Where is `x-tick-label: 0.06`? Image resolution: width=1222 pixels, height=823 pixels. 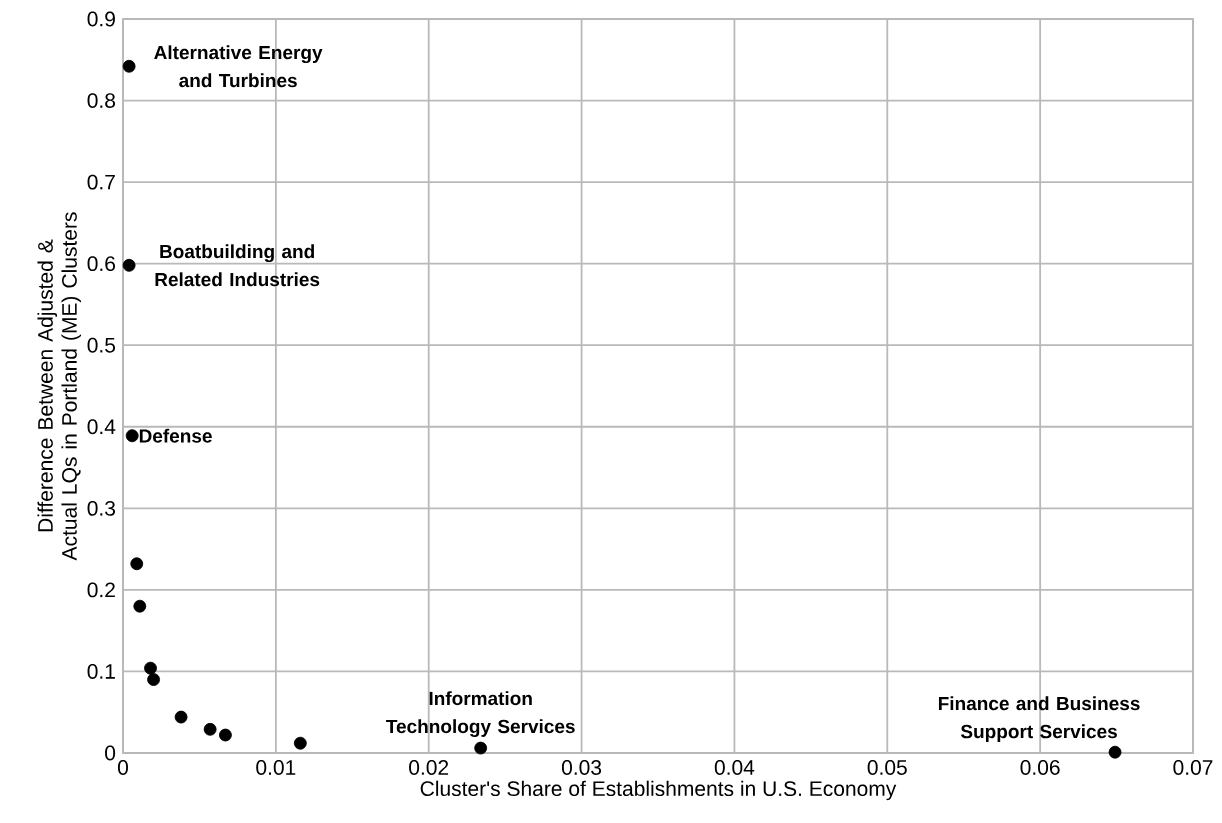 x-tick-label: 0.06 is located at coordinates (1040, 767).